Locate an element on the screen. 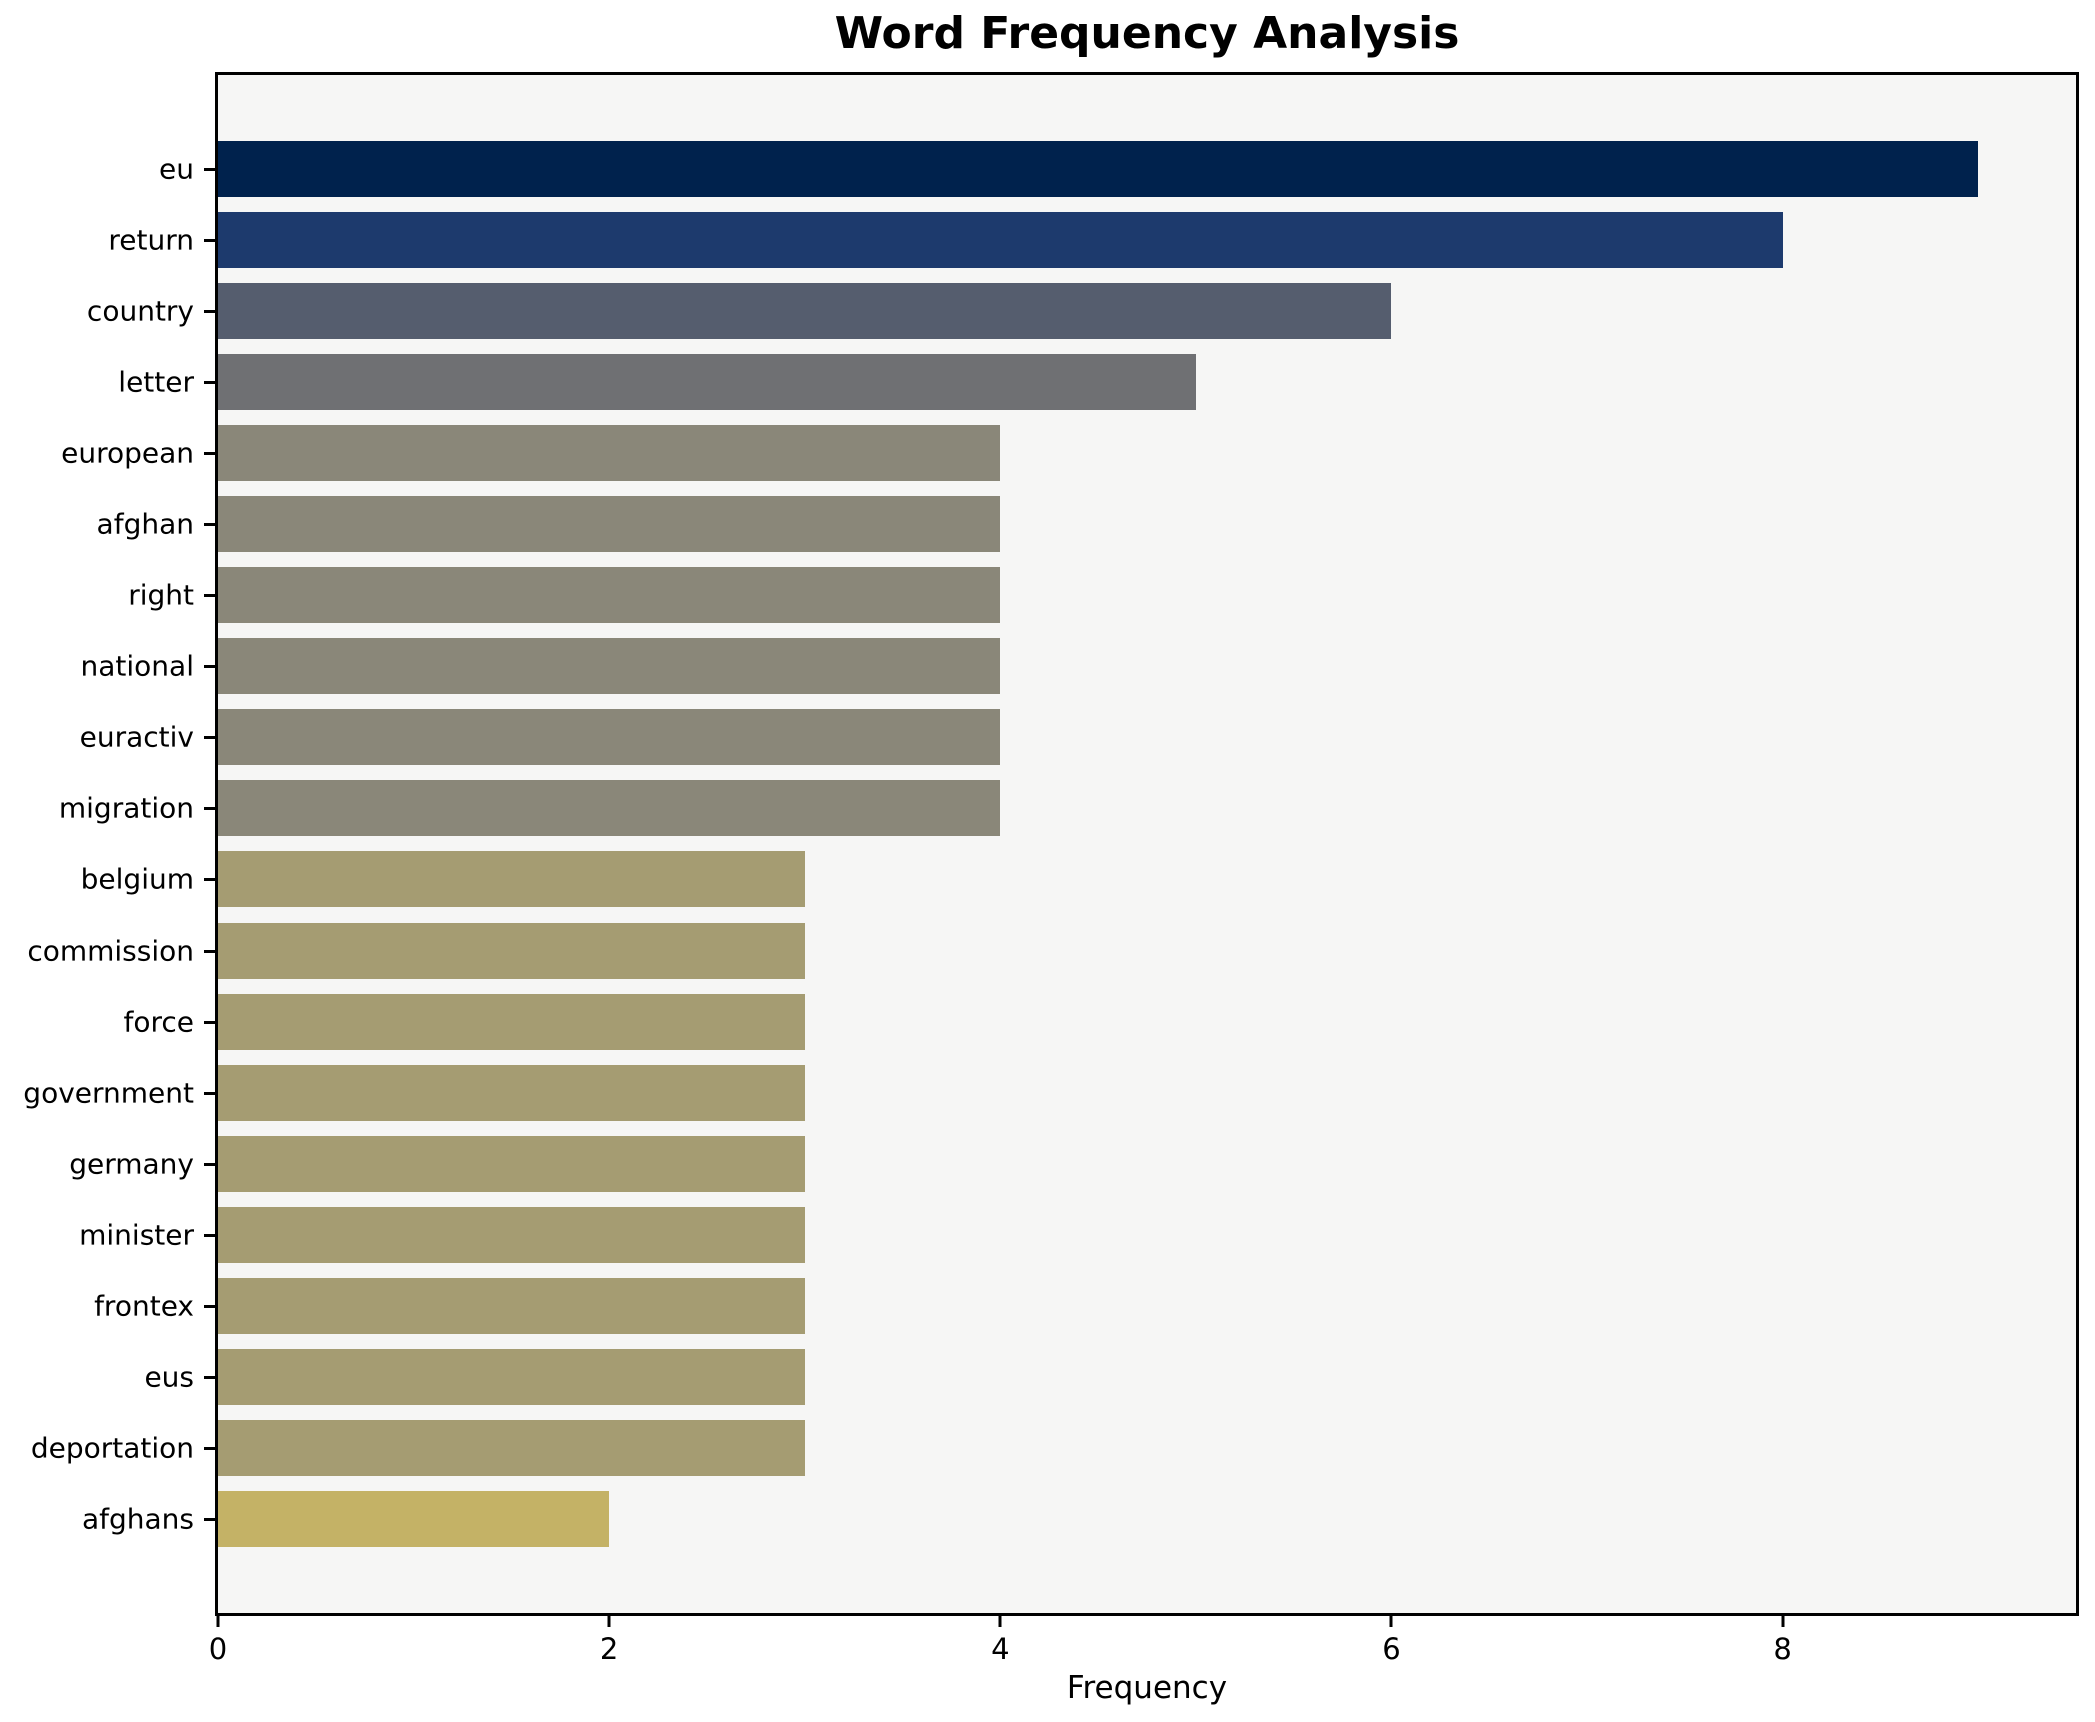  bar-commission is located at coordinates (511, 950).